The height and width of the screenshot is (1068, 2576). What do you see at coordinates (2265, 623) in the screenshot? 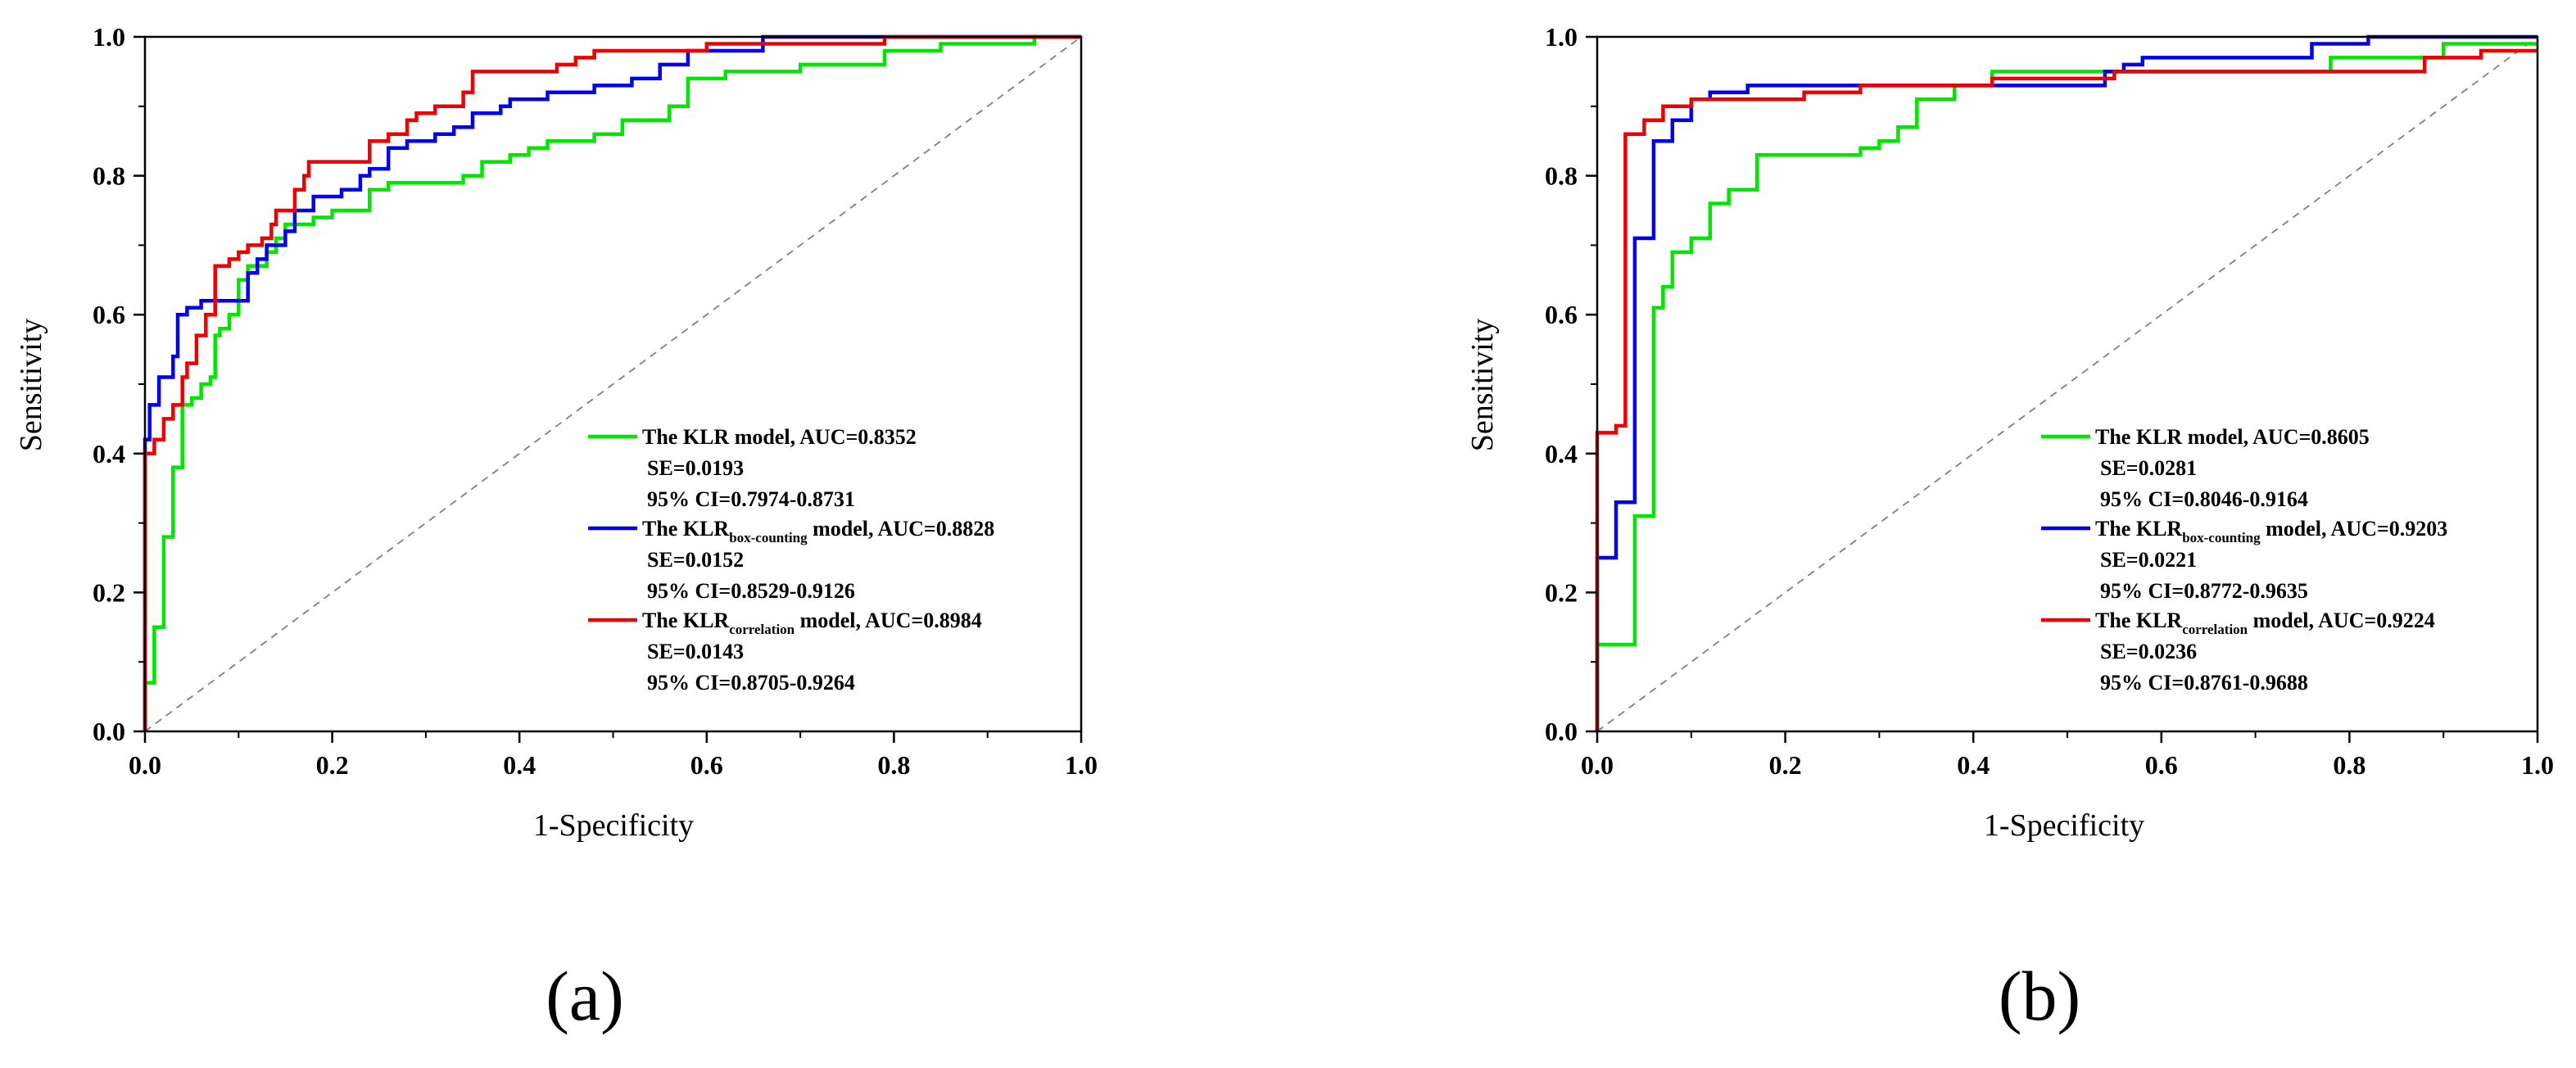
I see `legend-title-b-2: The KLRcorrelation model, AUC=0.9224` at bounding box center [2265, 623].